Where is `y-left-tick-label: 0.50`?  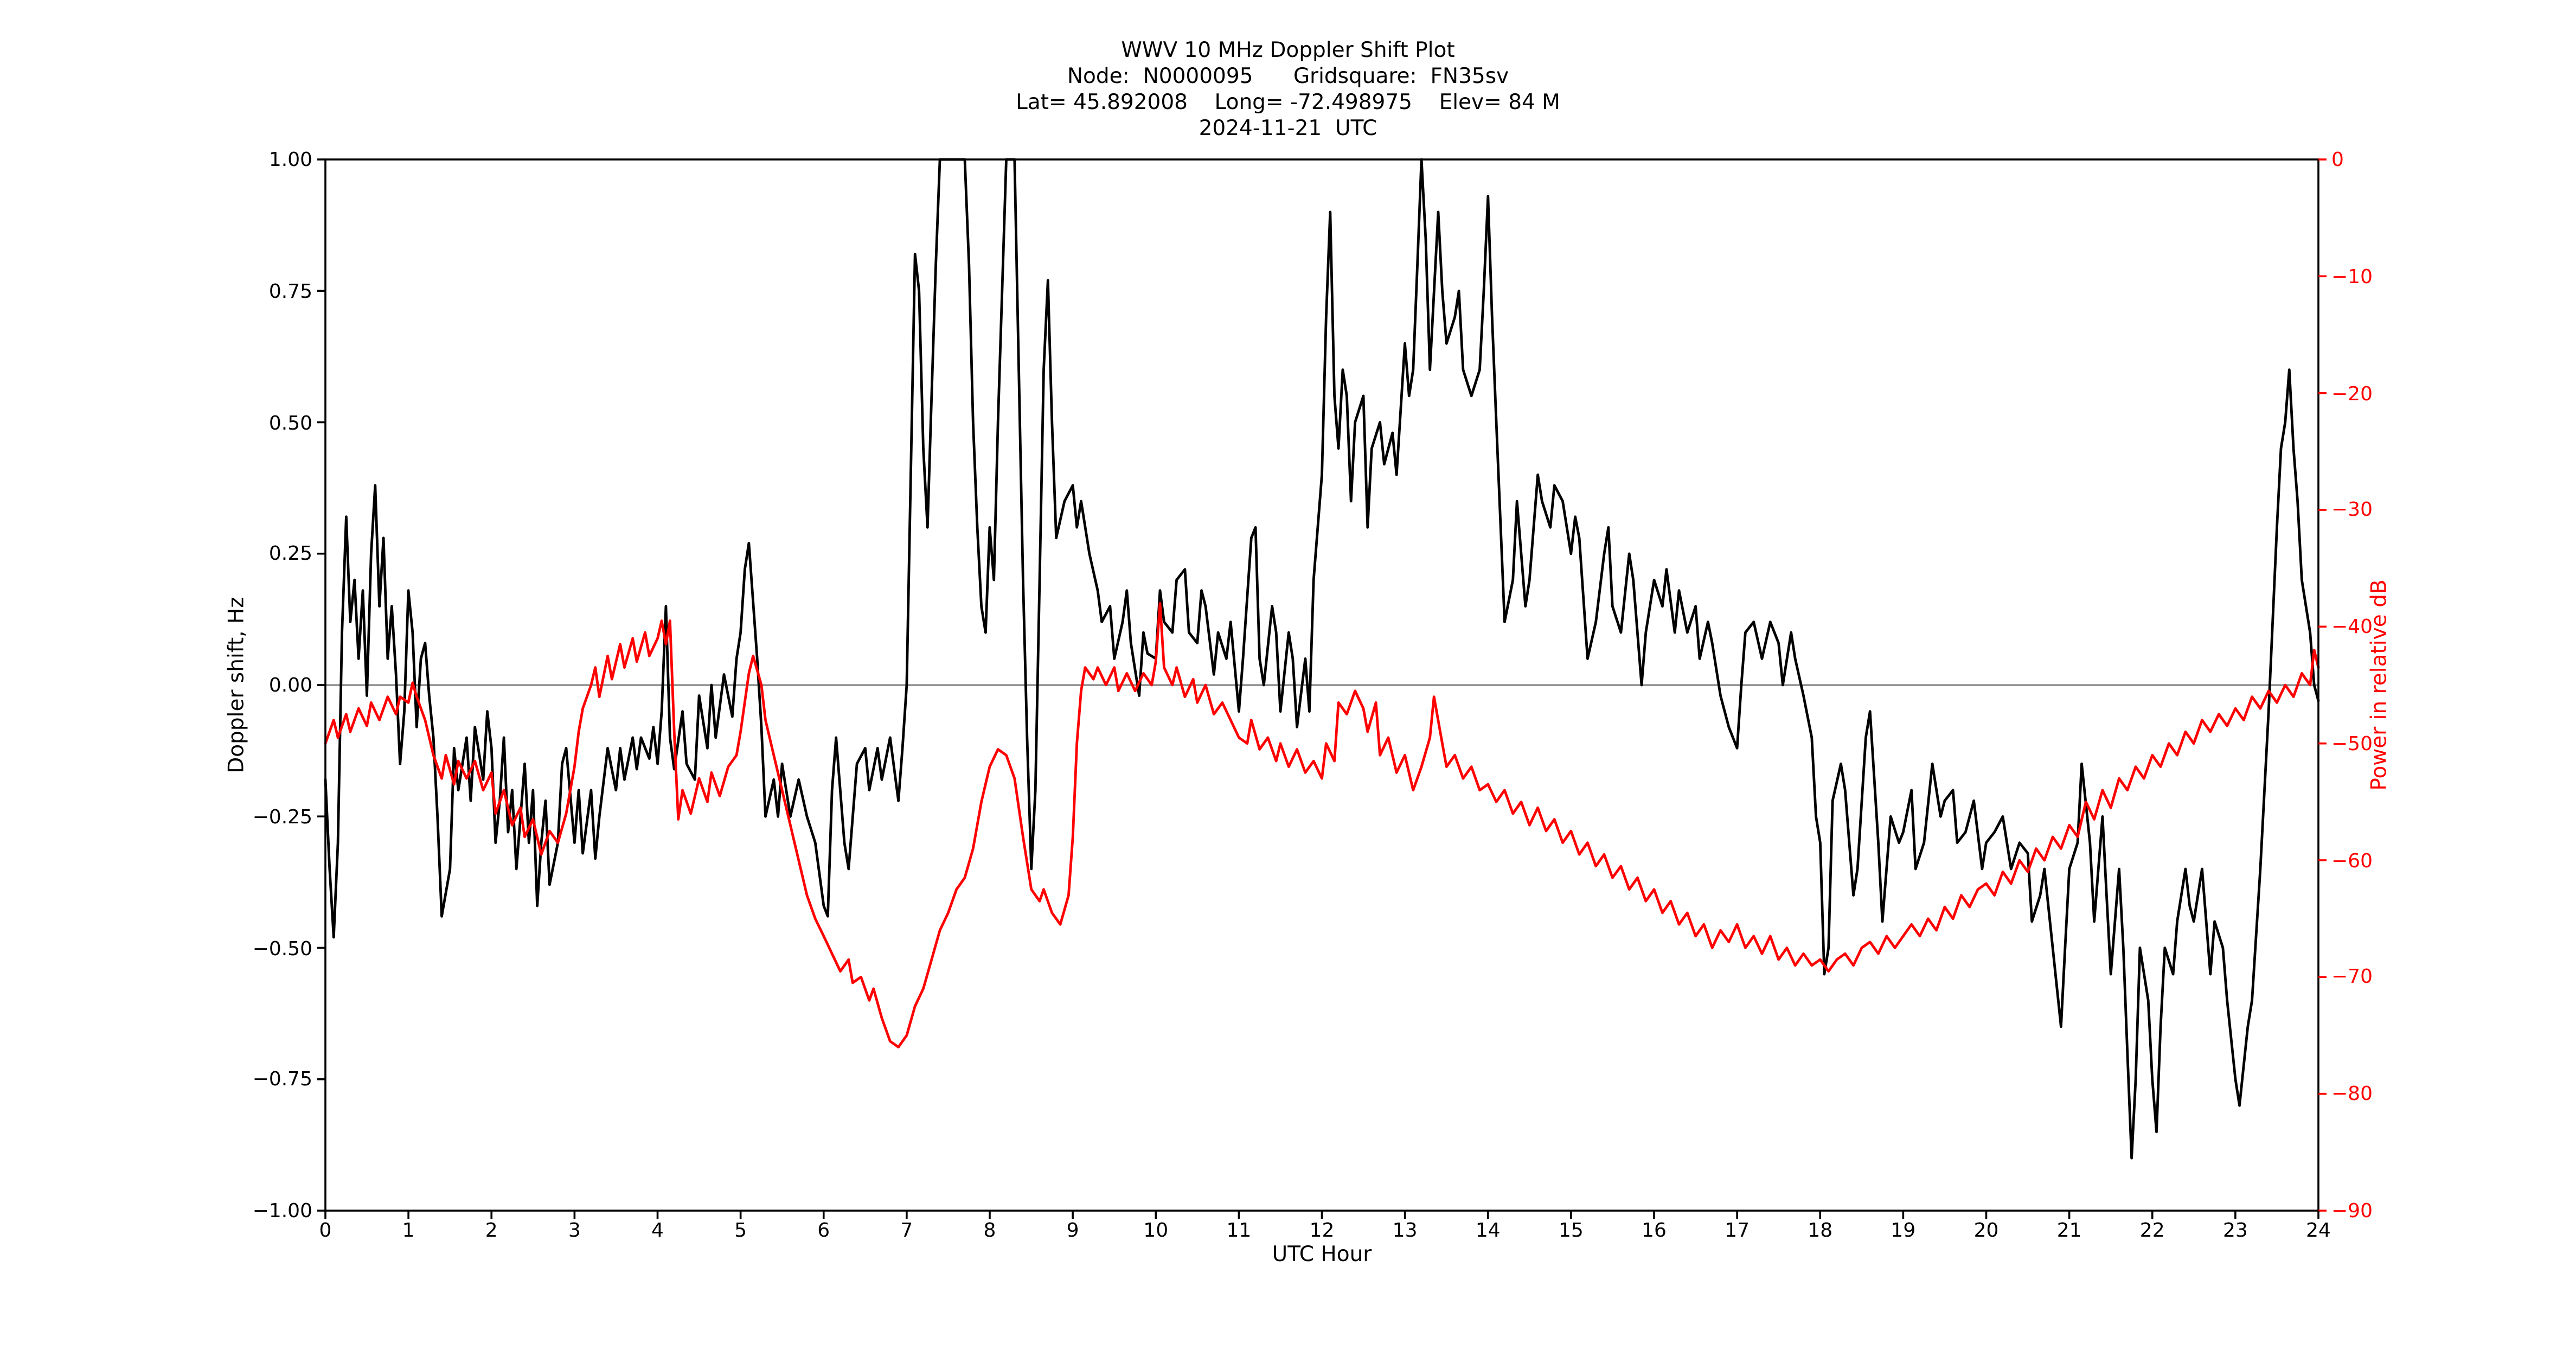
y-left-tick-label: 0.50 is located at coordinates (290, 422).